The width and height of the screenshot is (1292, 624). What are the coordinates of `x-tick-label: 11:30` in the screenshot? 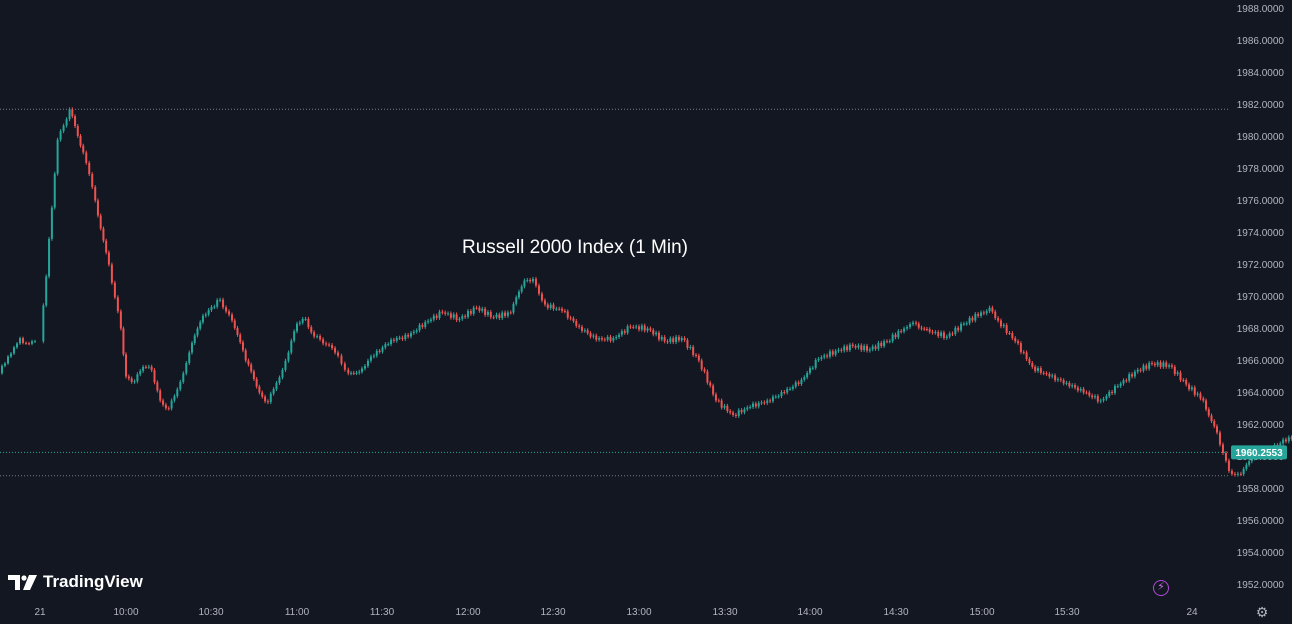 It's located at (382, 612).